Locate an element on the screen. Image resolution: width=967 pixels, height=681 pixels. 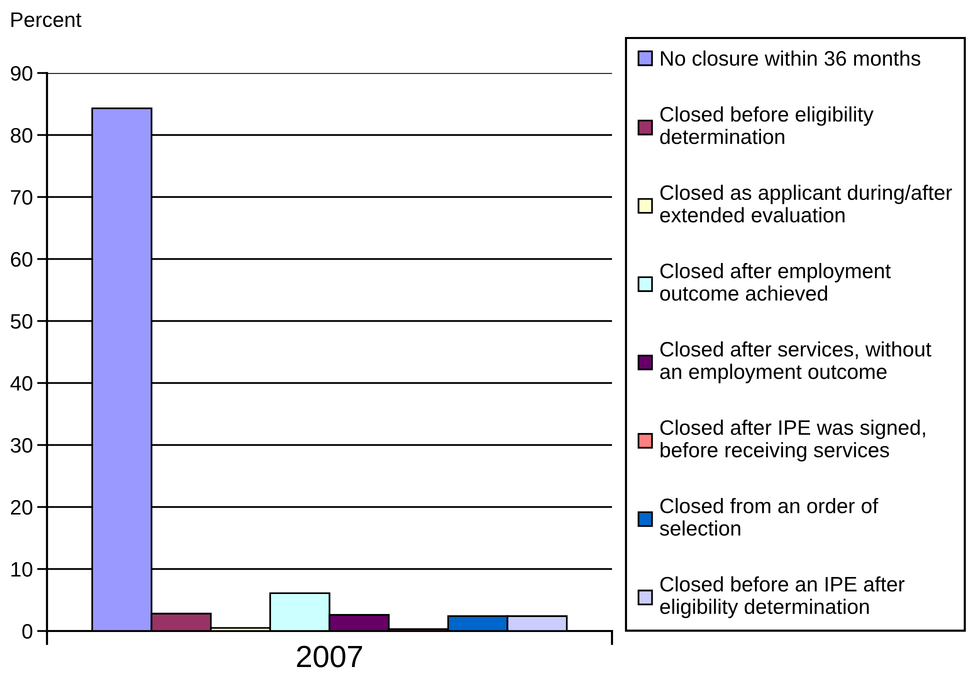
y-tick-label: 40 is located at coordinates (21, 383).